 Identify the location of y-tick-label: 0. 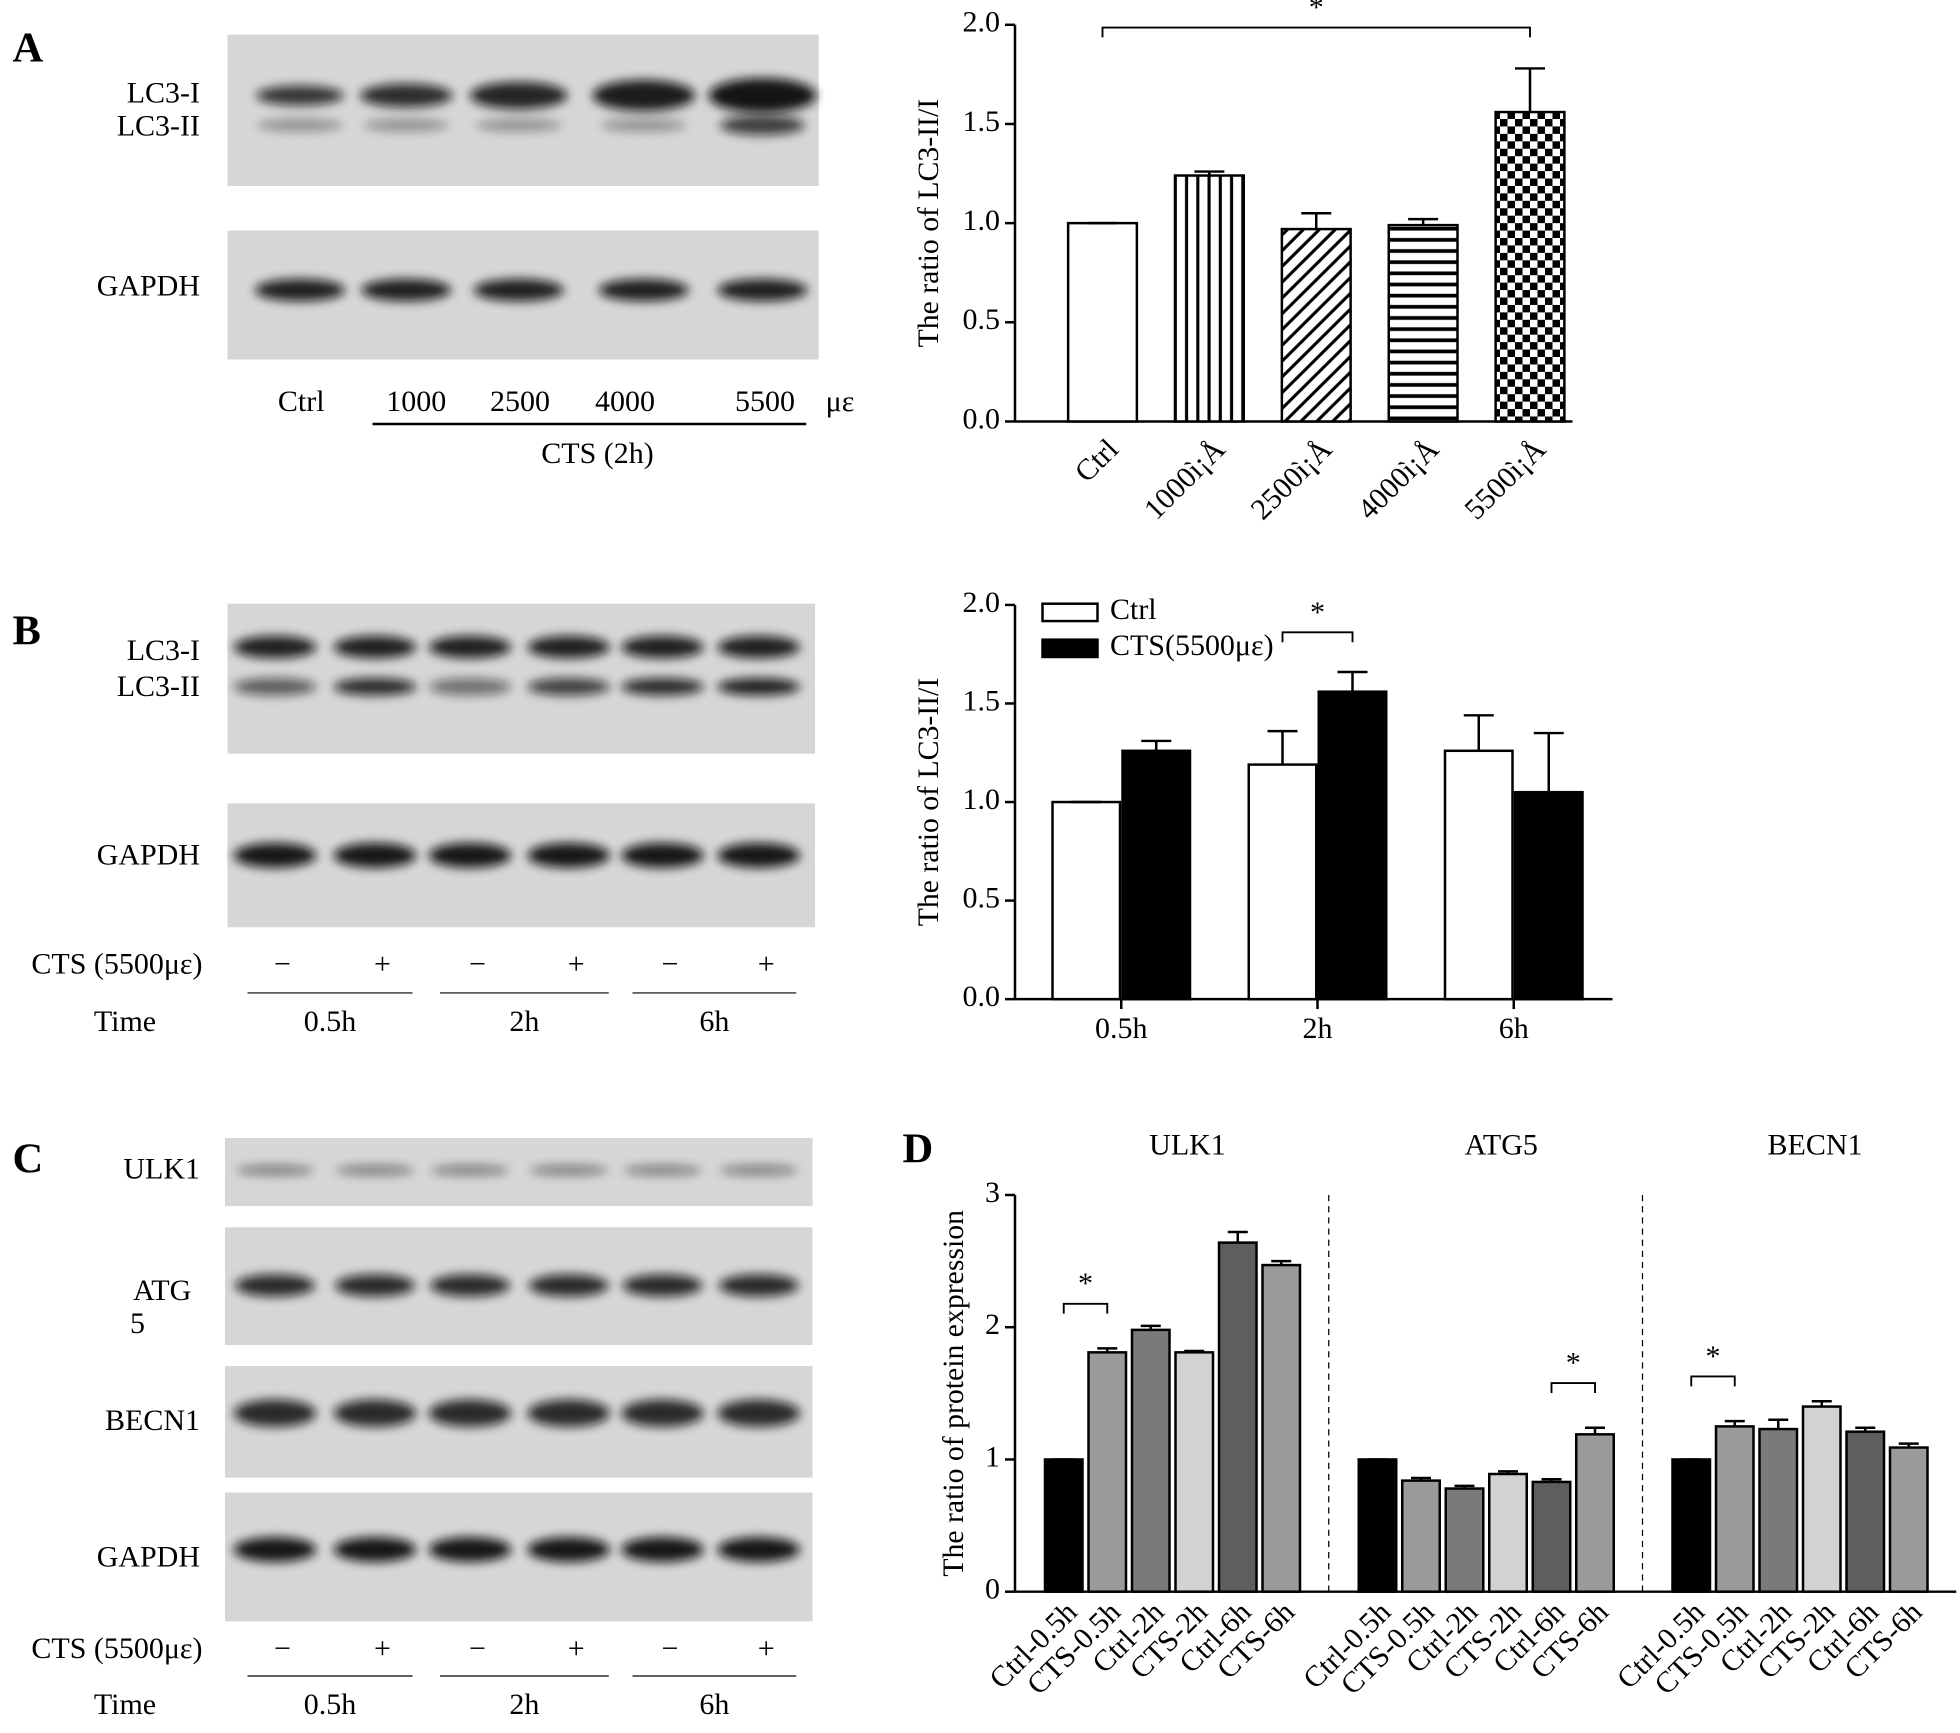
(992, 1589).